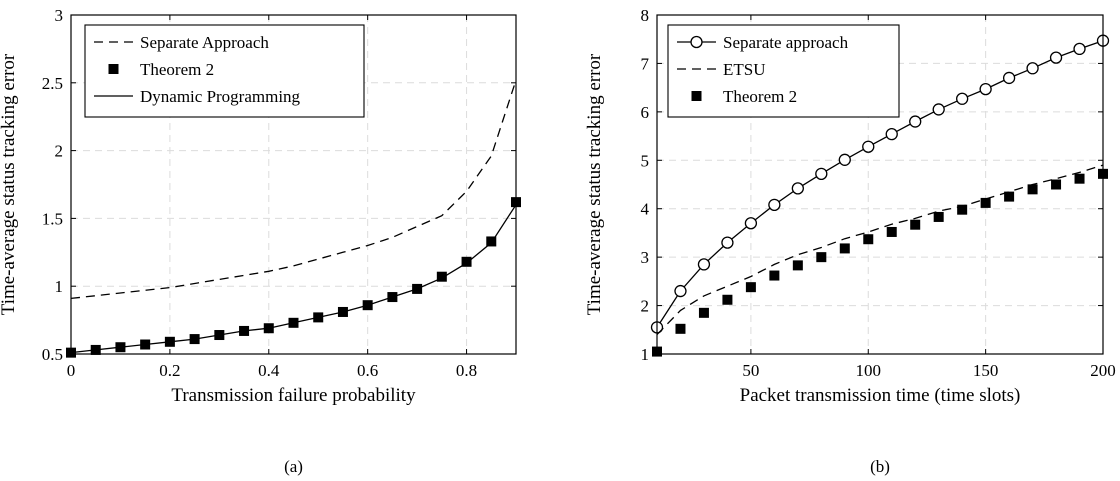 The image size is (1120, 481). What do you see at coordinates (869, 370) in the screenshot?
I see `x-tick-label: 100` at bounding box center [869, 370].